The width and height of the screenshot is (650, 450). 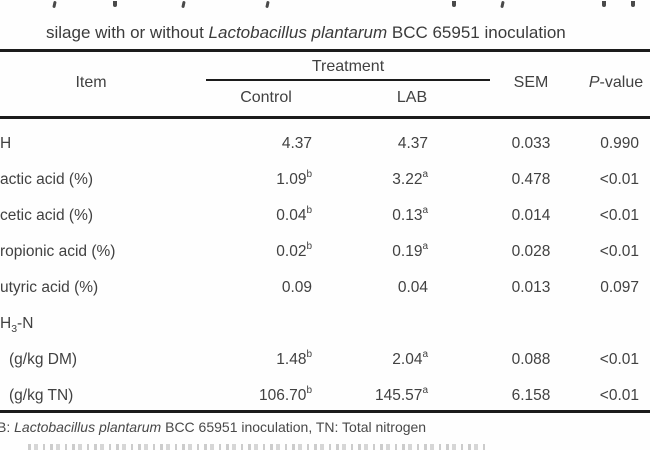 I want to click on footnote-abbrev: B:, so click(x=5, y=427).